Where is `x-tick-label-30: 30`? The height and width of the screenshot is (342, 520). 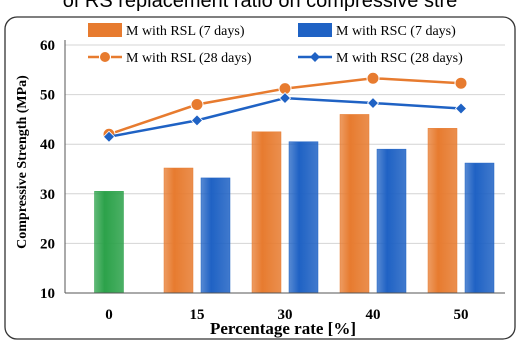
x-tick-label-30: 30 is located at coordinates (285, 315).